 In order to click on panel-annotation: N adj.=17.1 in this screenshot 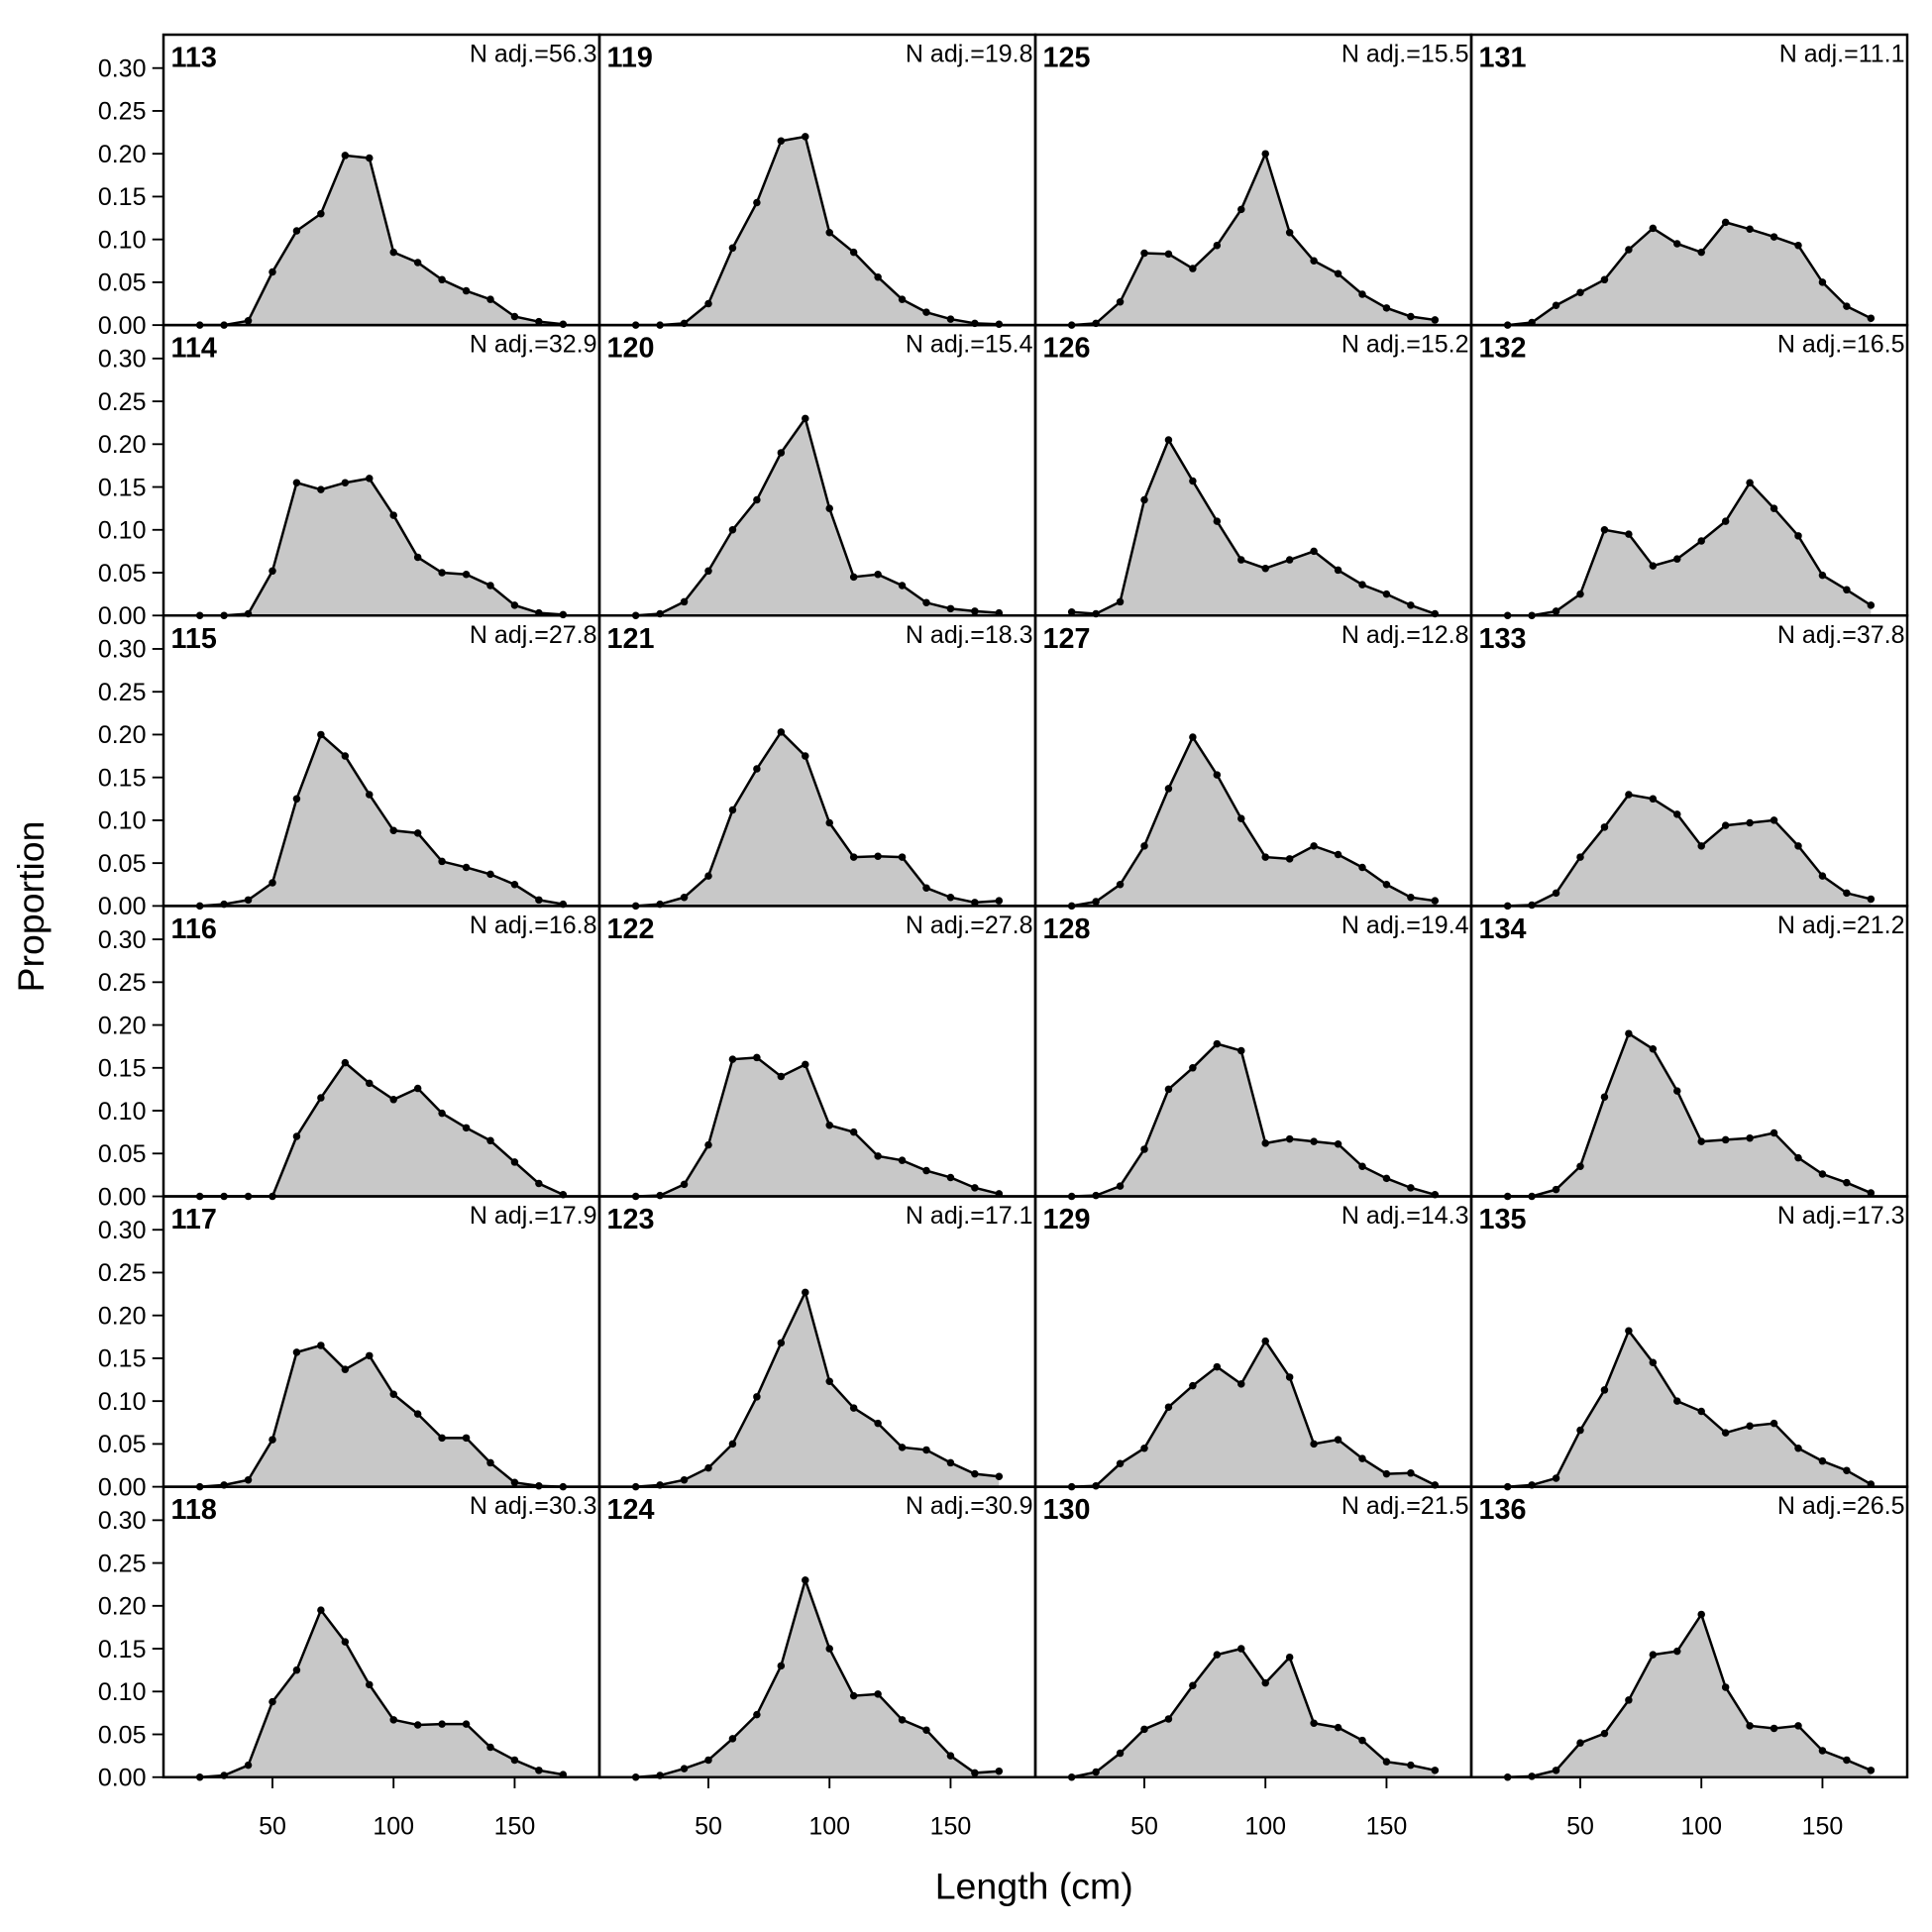, I will do `click(969, 1216)`.